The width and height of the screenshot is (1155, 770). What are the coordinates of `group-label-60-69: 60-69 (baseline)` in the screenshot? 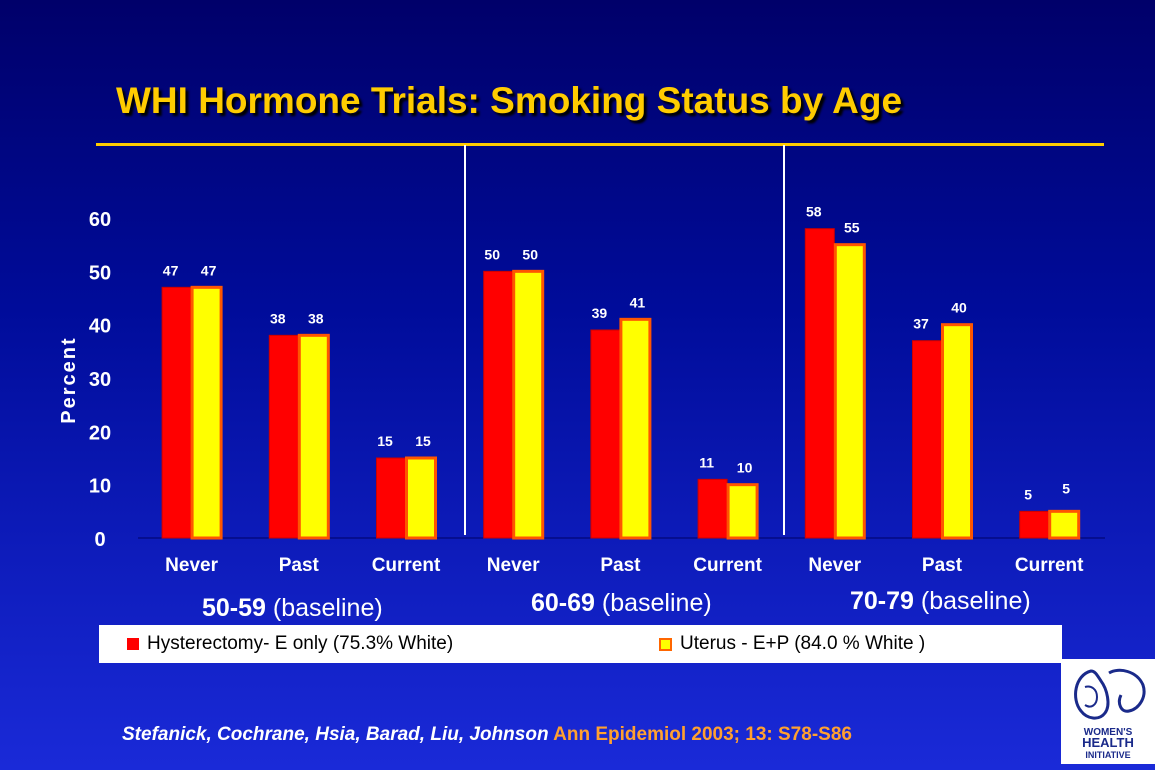 It's located at (621, 603).